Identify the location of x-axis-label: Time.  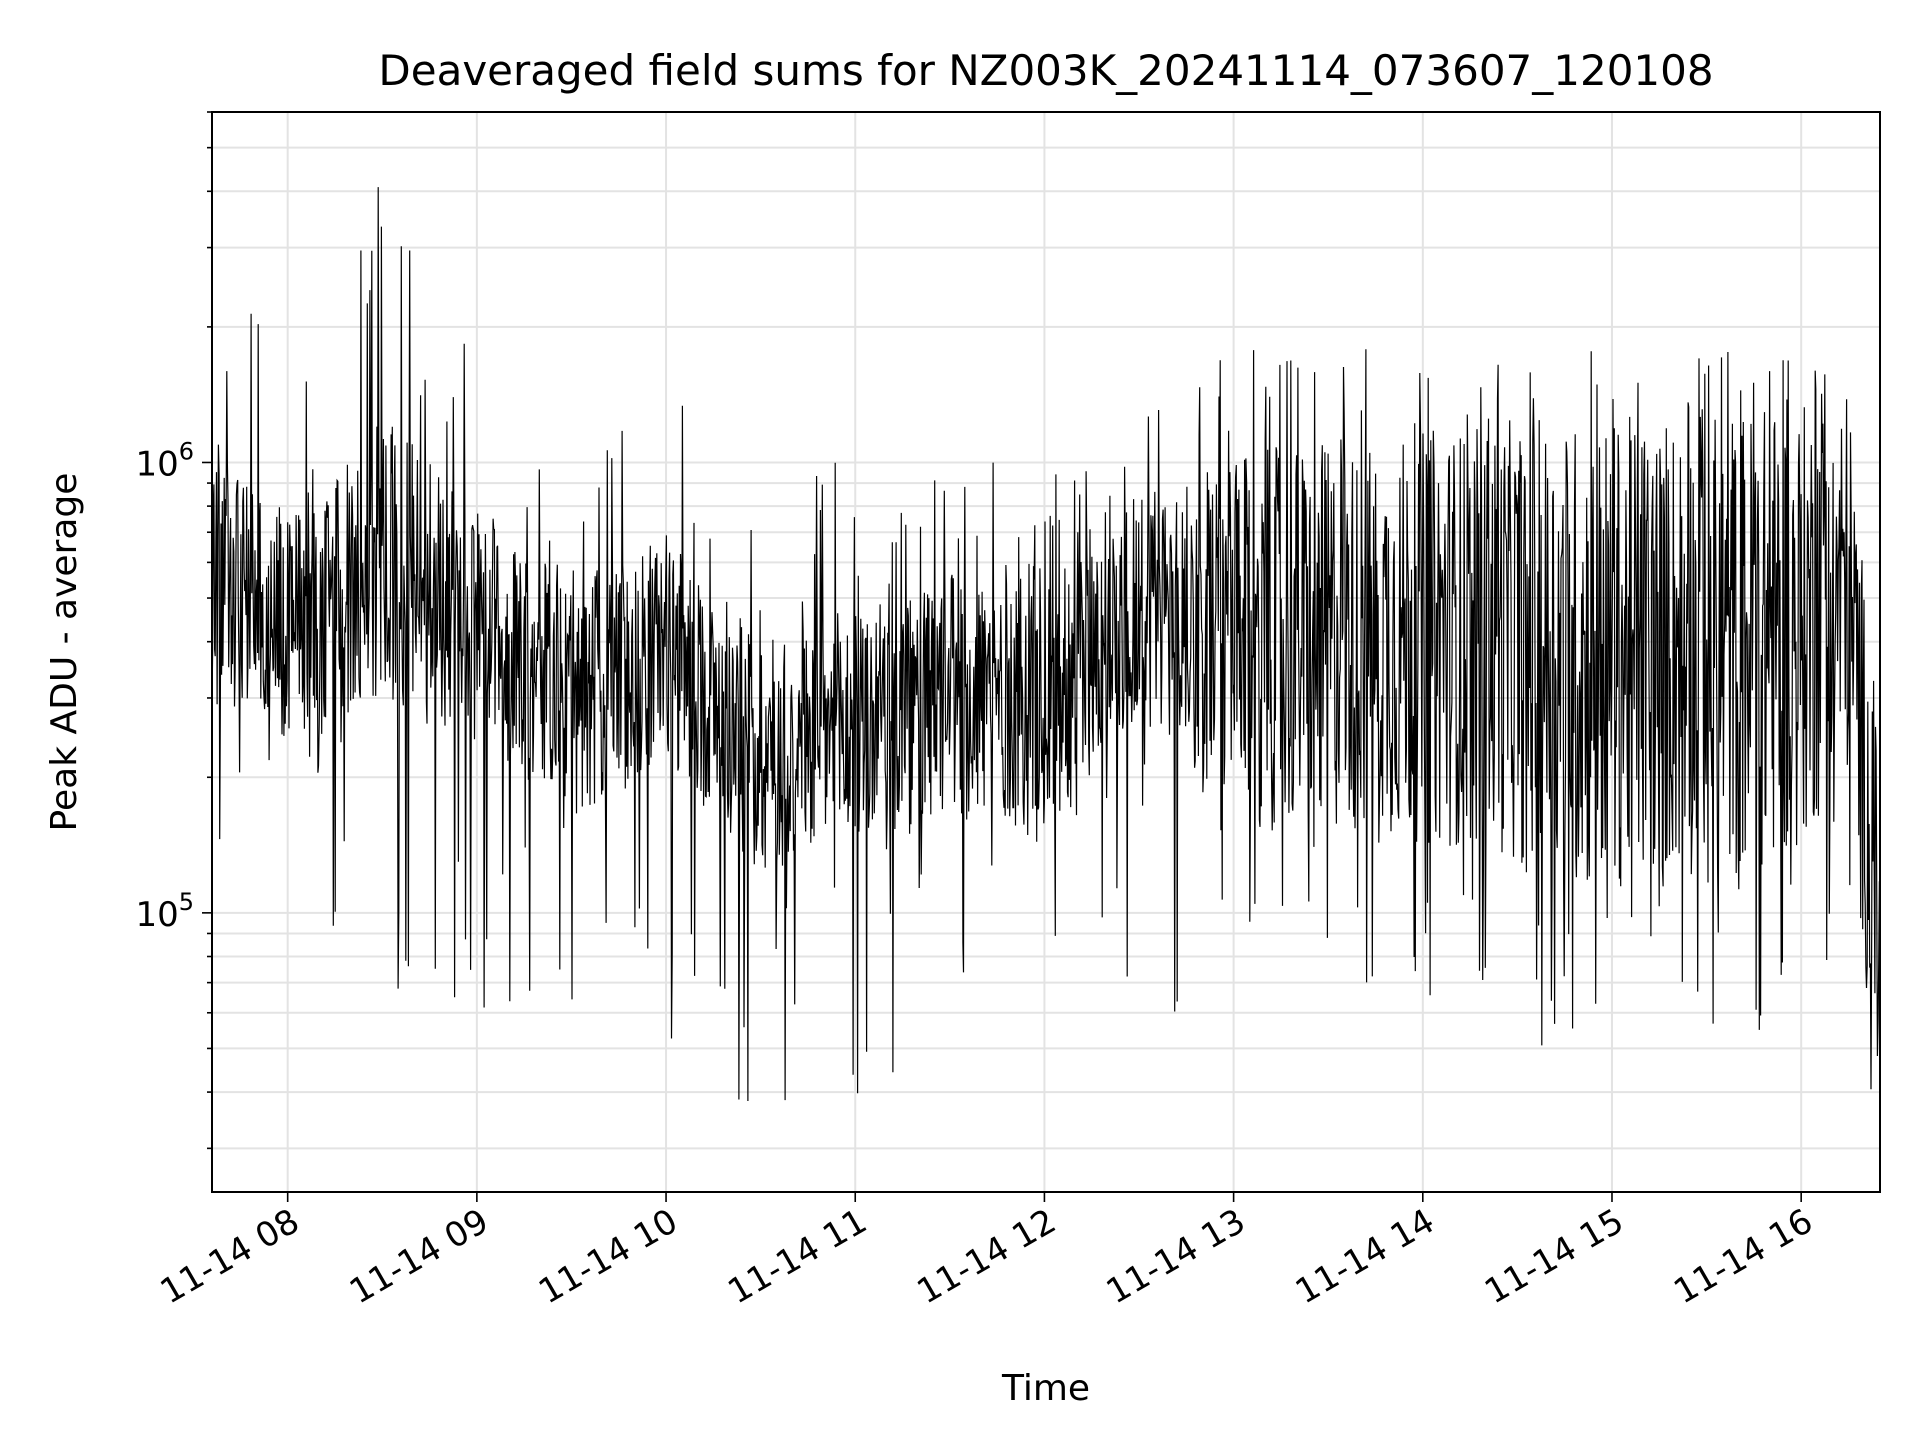
(1045, 1388).